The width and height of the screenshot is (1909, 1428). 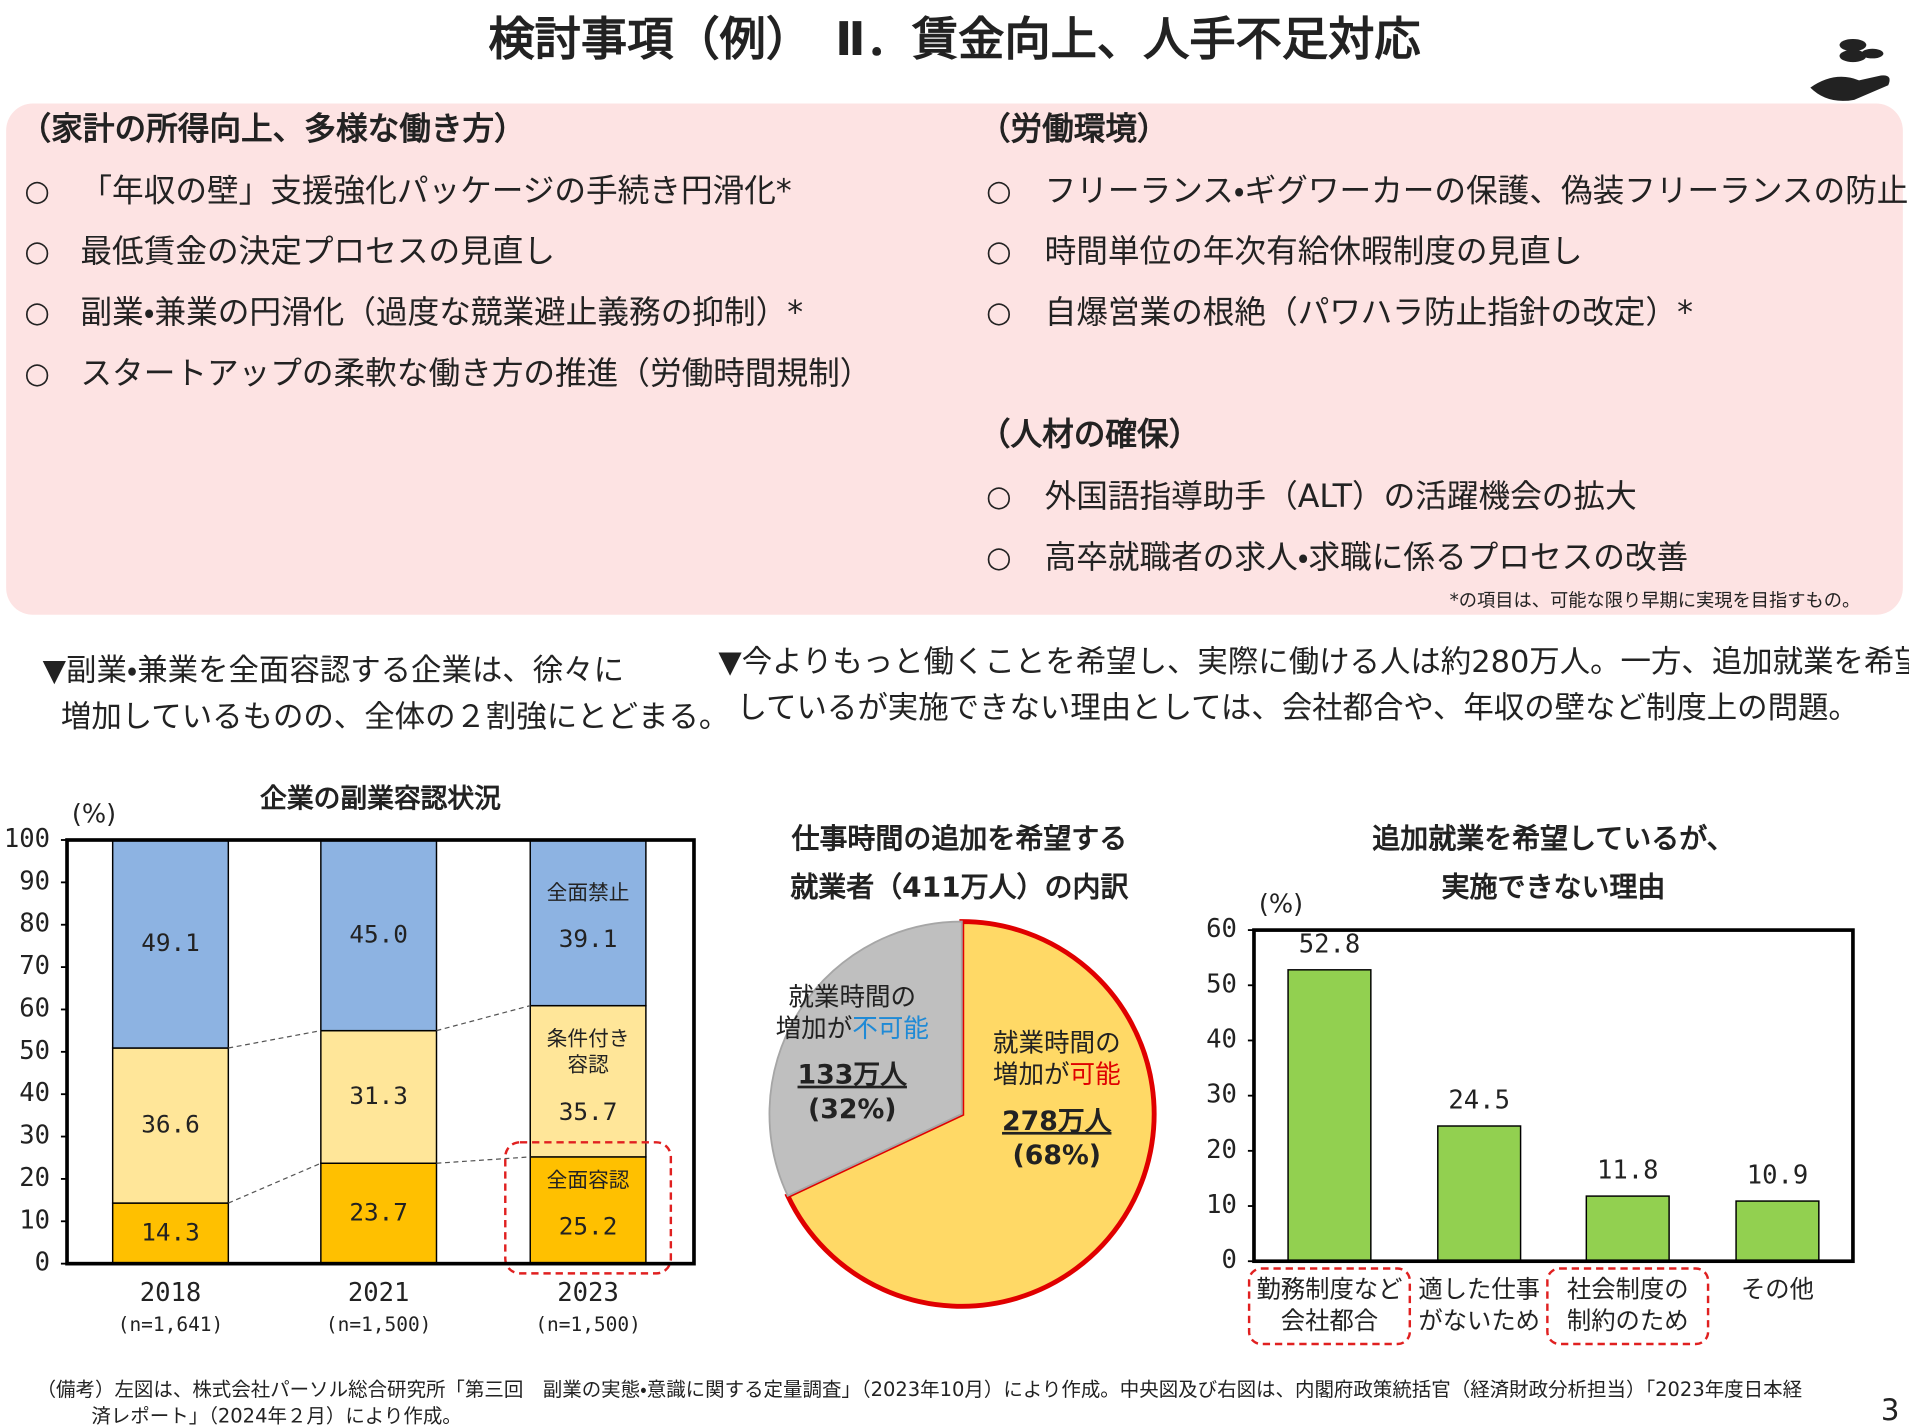 I want to click on y-tick-label: 60, so click(x=34, y=1008).